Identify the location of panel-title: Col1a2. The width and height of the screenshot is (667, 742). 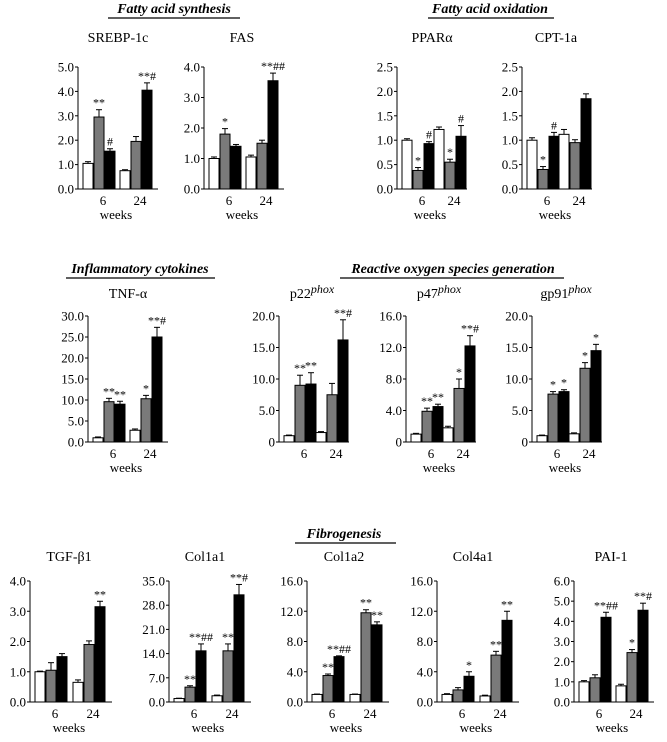
(344, 557).